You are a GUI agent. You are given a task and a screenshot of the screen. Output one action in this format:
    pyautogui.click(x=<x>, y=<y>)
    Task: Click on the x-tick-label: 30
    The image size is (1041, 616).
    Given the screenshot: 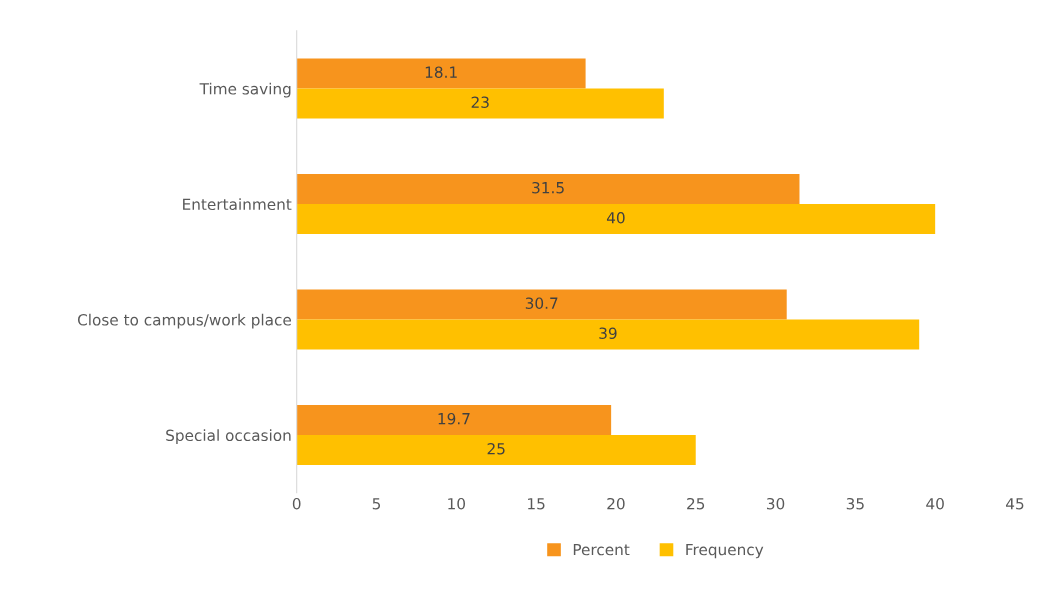 What is the action you would take?
    pyautogui.click(x=775, y=503)
    